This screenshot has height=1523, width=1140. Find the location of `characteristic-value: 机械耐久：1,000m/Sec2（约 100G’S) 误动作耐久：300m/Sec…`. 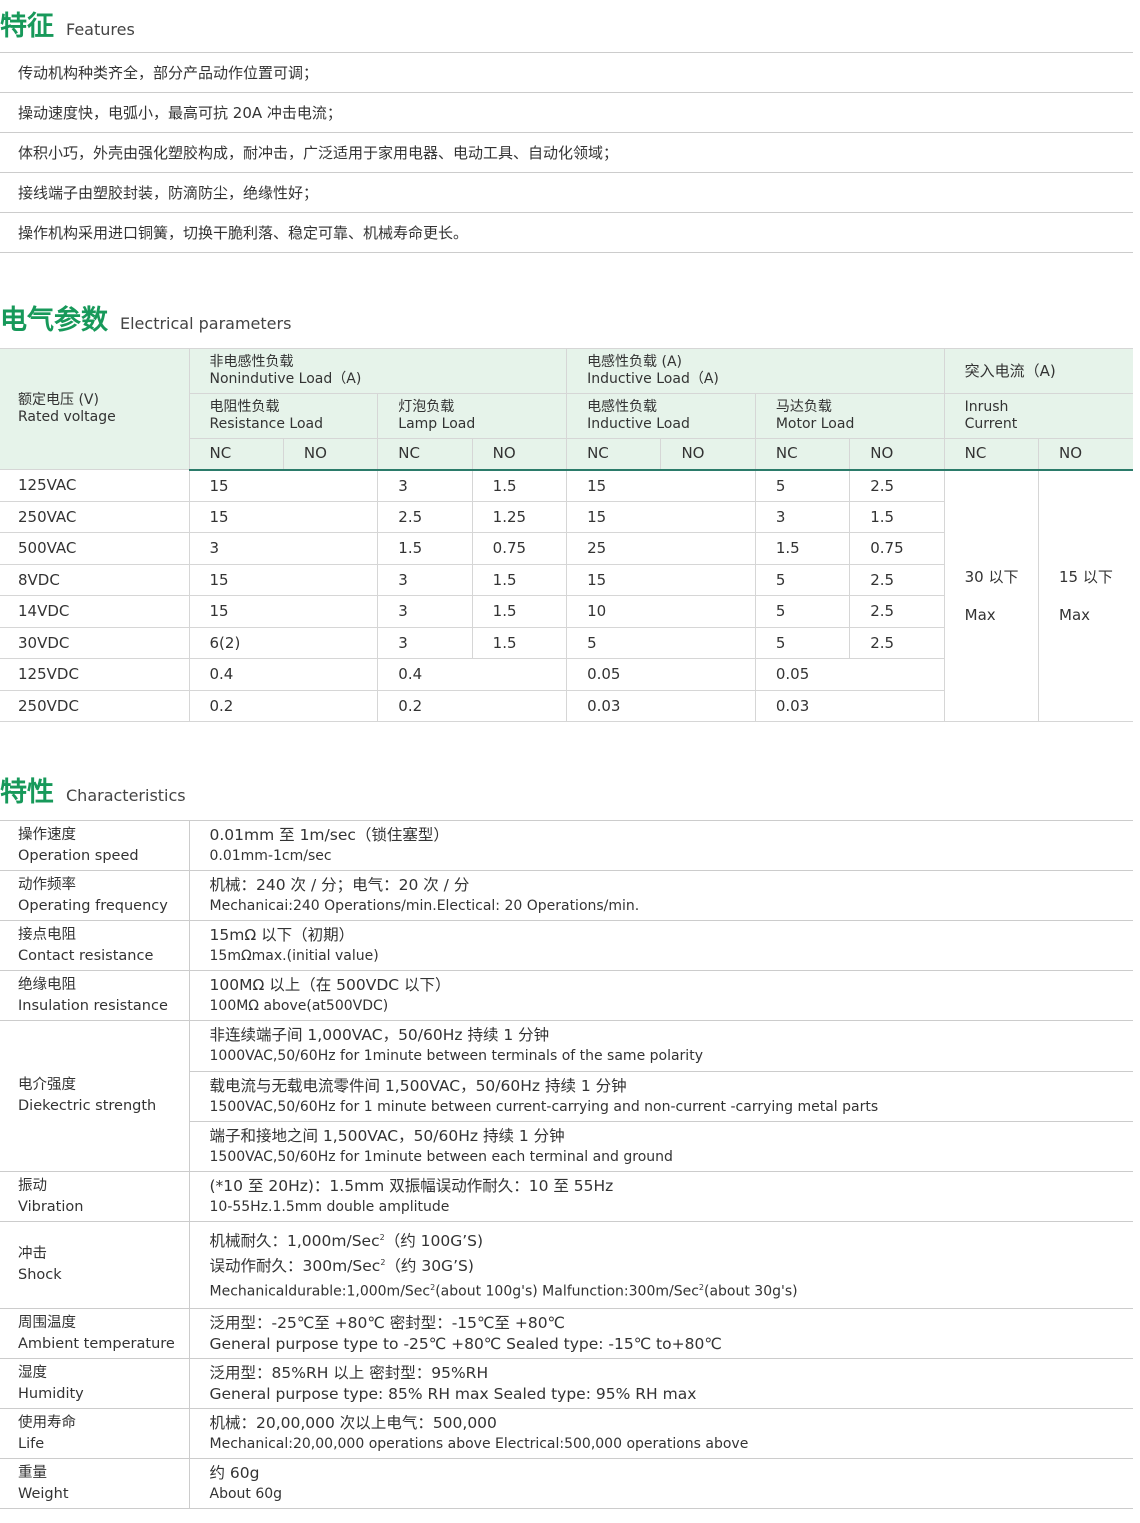

characteristic-value: 机械耐久：1,000m/Sec2（约 100G’S) 误动作耐久：300m/Sec… is located at coordinates (661, 1265).